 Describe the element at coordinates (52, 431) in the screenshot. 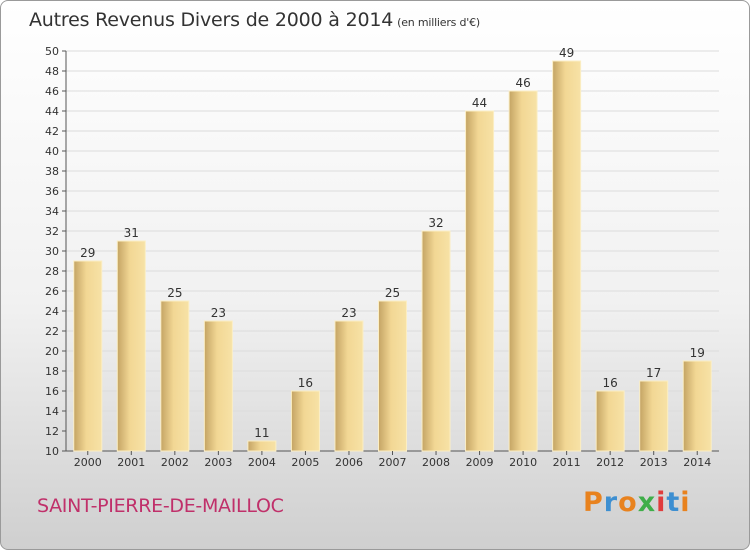

I see `y-tick-label: 12` at that location.